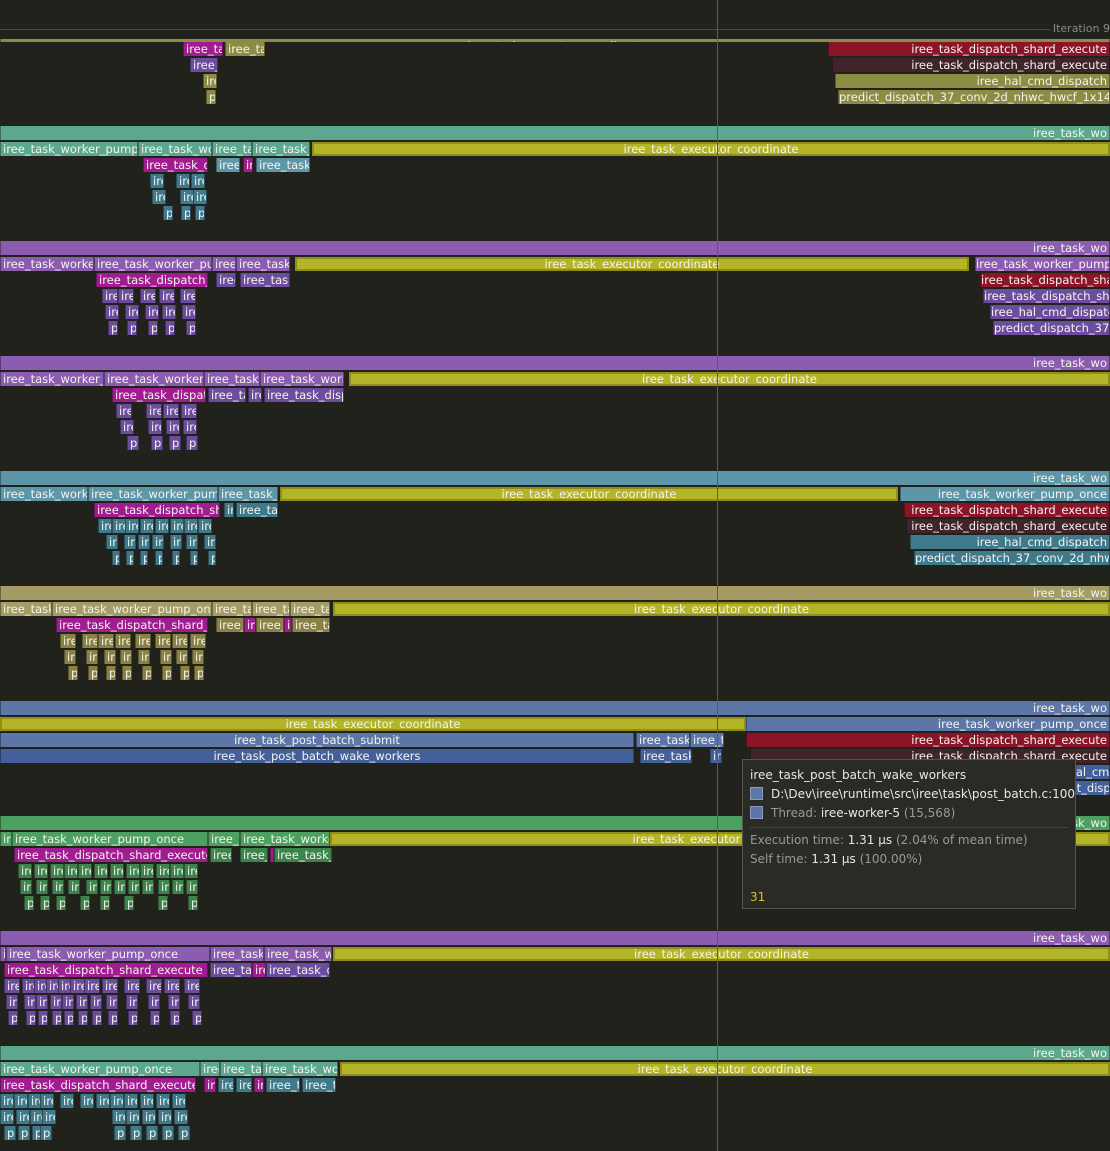 This screenshot has width=1110, height=1151. What do you see at coordinates (555, 363) in the screenshot?
I see `zone-wt: iree_task_wo` at bounding box center [555, 363].